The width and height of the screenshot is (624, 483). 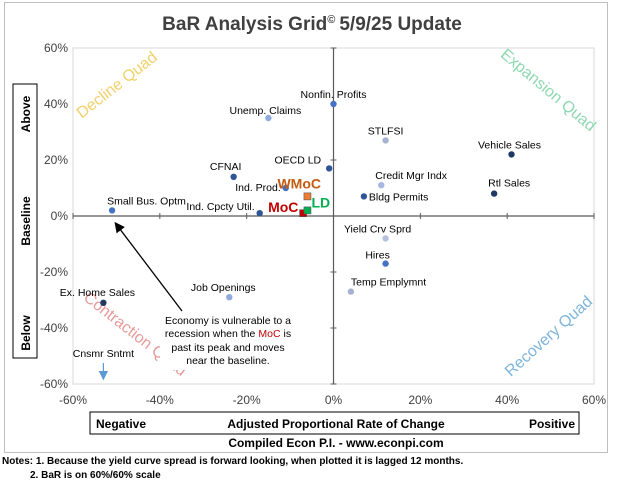 I want to click on x-tick-label: 0%, so click(x=334, y=400).